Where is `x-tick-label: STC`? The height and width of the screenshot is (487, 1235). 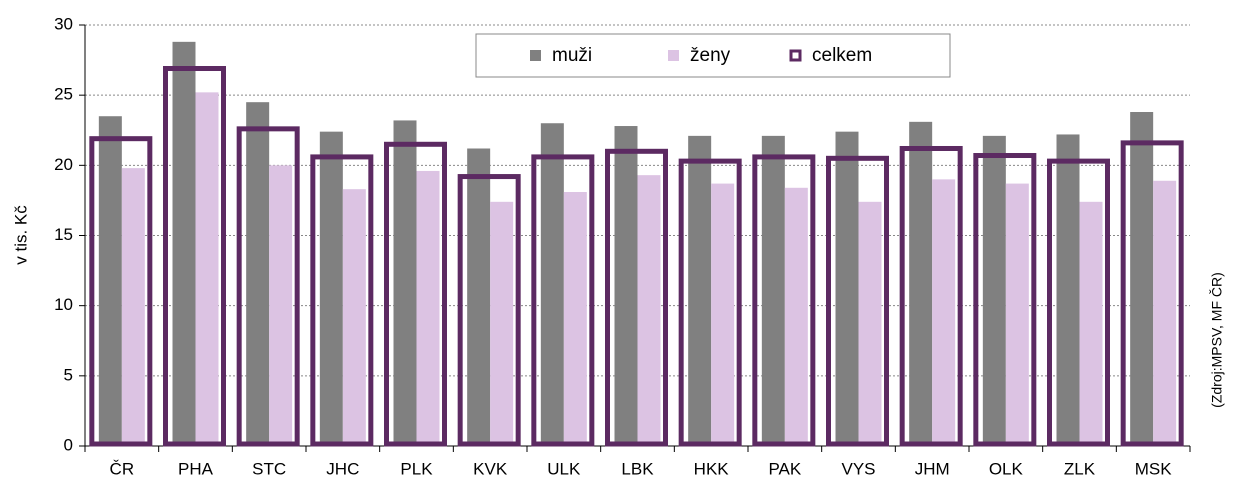
x-tick-label: STC is located at coordinates (269, 468).